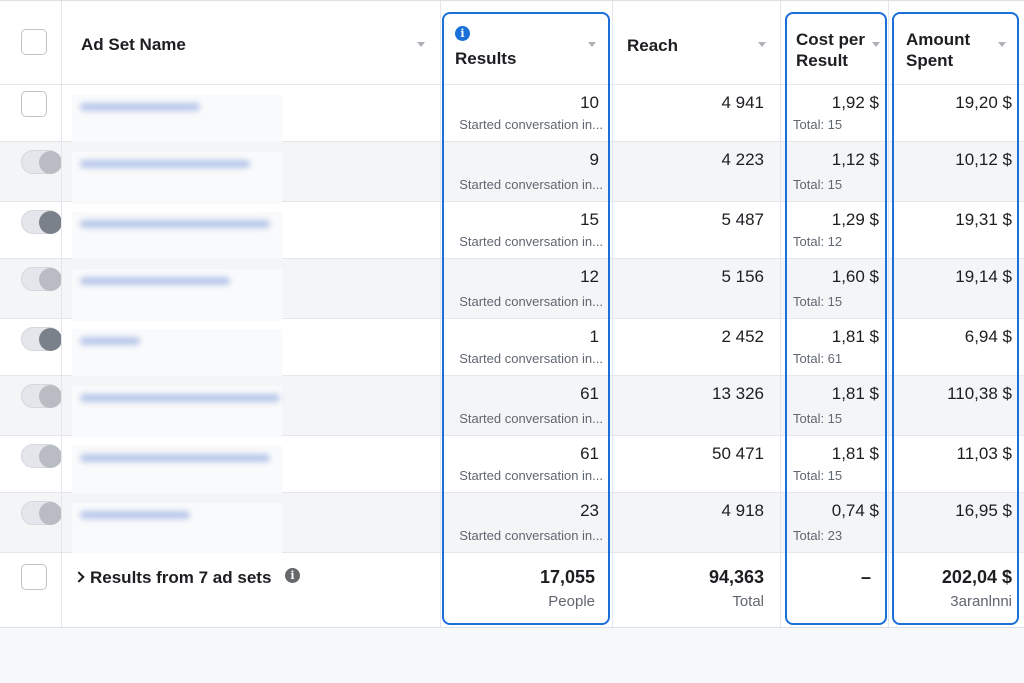  I want to click on cost-per-result-value: 1,60 $, so click(855, 276).